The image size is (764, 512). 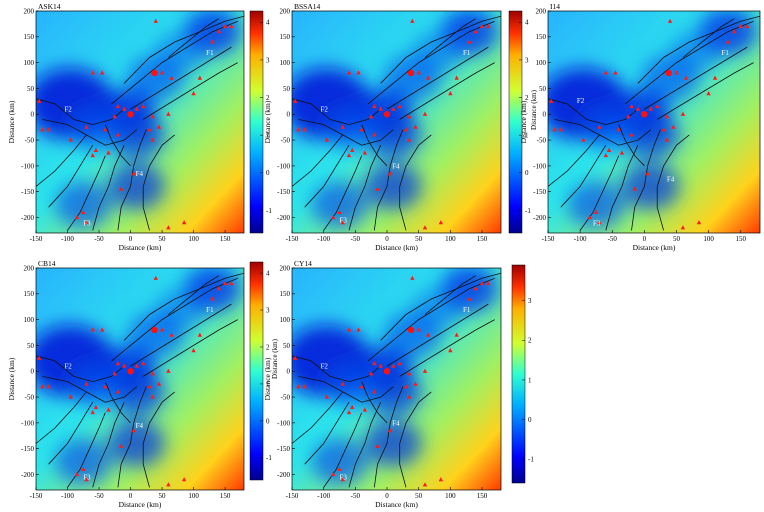 What do you see at coordinates (140, 247) in the screenshot?
I see `x-axis-label: Distance (km)` at bounding box center [140, 247].